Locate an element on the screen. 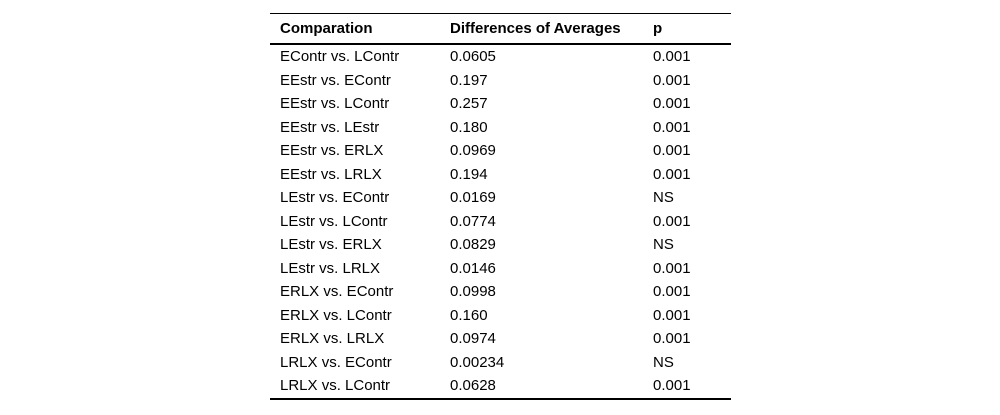 Image resolution: width=1000 pixels, height=415 pixels. table-row: EContr vs. LContr 0.0605 0.001 is located at coordinates (500, 56).